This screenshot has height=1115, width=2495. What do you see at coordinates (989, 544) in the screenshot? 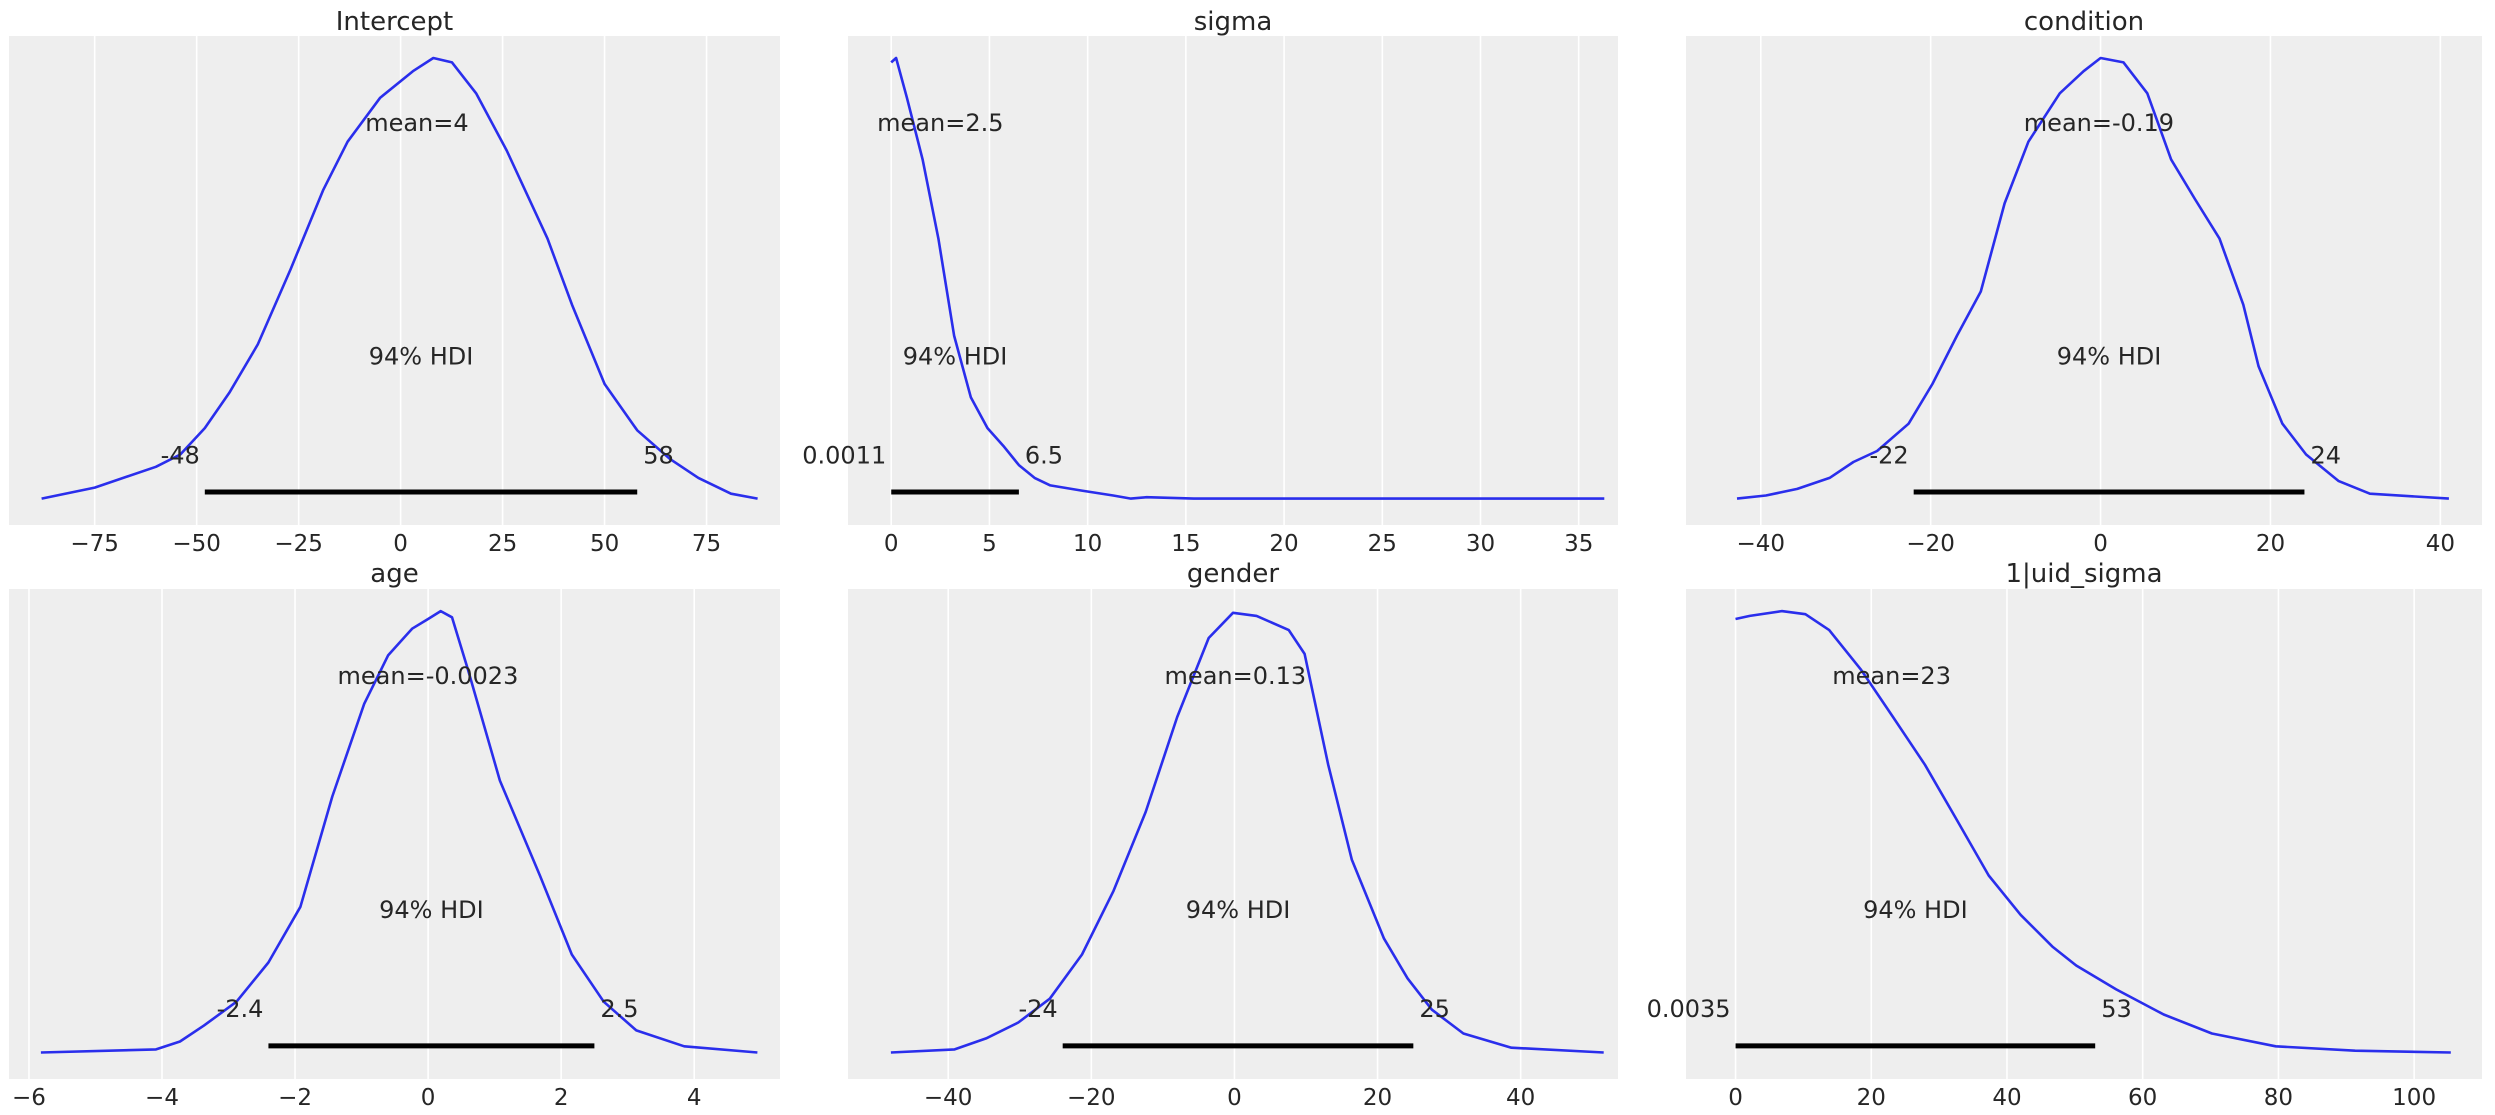
I see `x-tick-label: 5` at bounding box center [989, 544].